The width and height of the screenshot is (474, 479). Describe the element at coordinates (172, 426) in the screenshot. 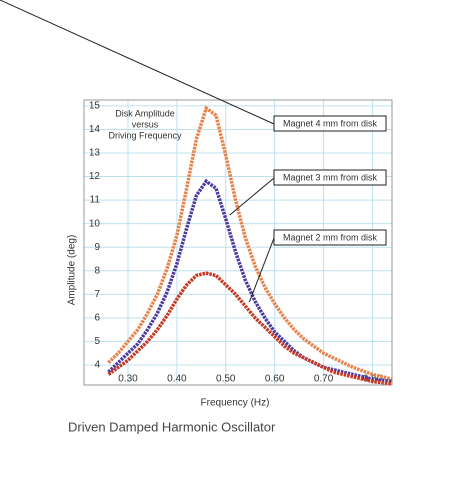

I see `caption: Driven Damped Harmonic Oscillator` at that location.